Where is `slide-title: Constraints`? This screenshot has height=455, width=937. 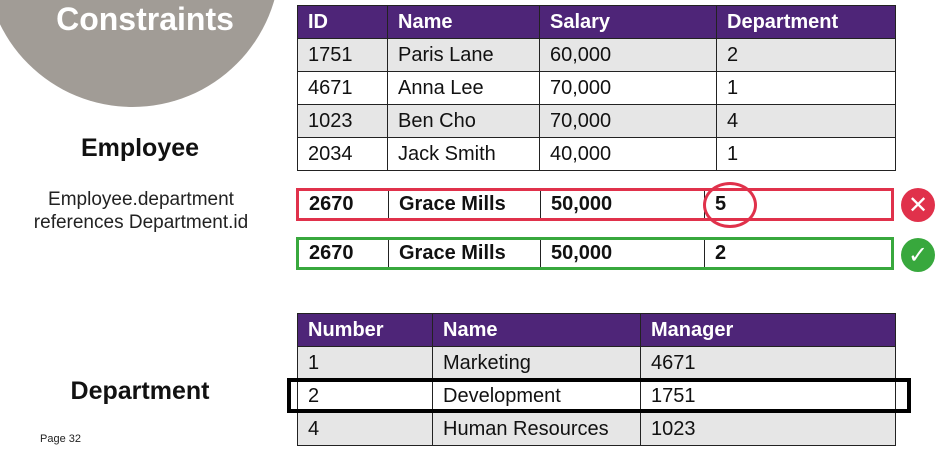
slide-title: Constraints is located at coordinates (145, 19).